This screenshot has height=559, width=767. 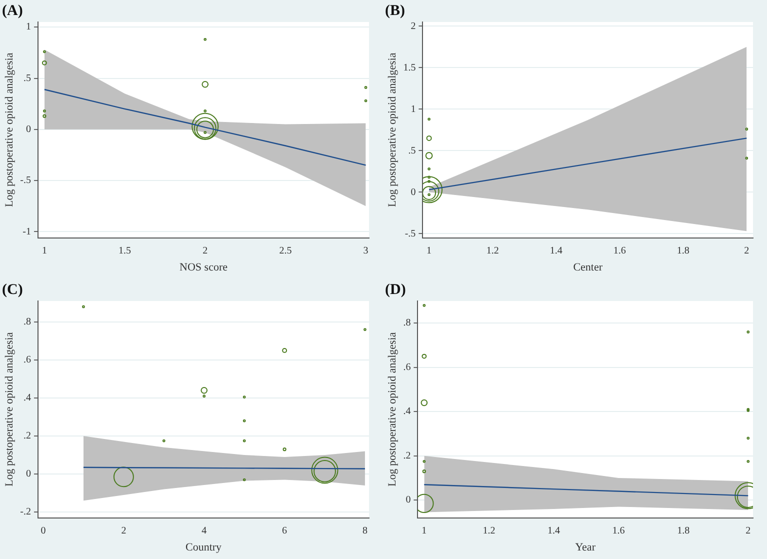 I want to click on y-tick-label: 1.5, so click(x=409, y=68).